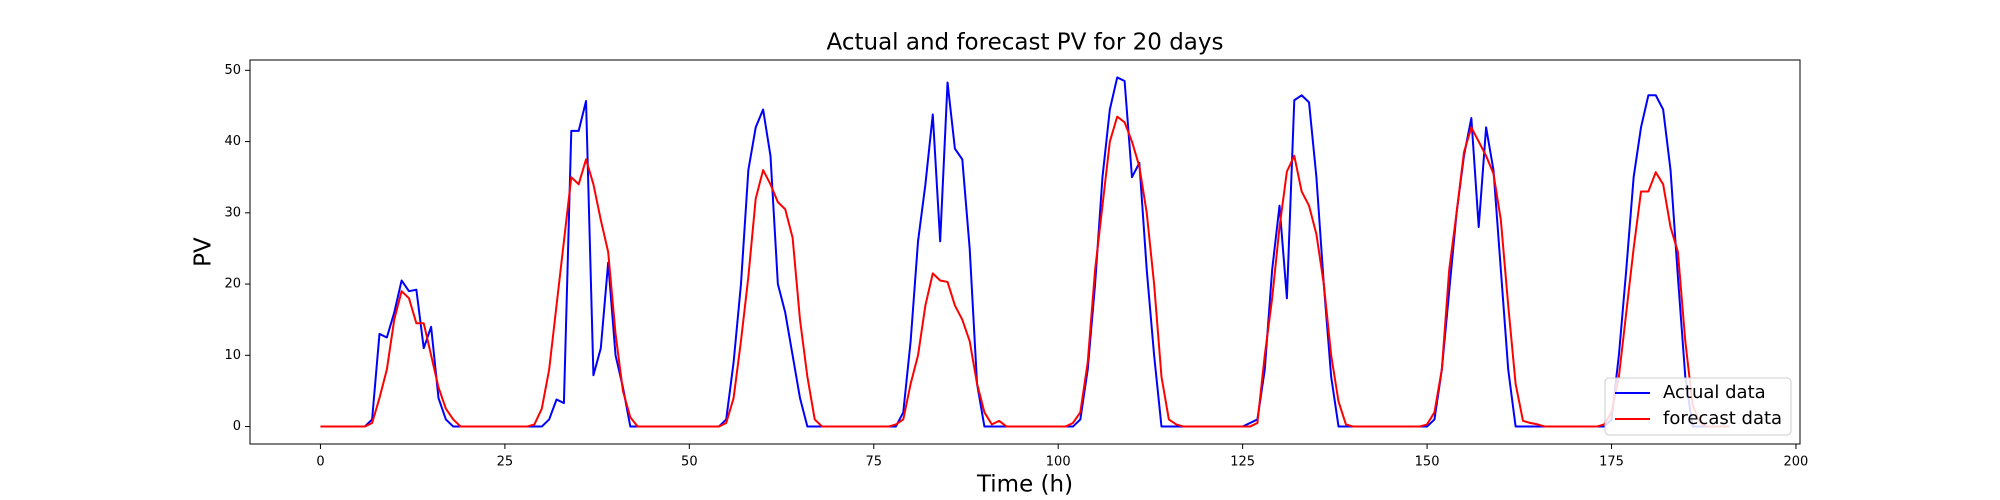  I want to click on x-tick-label: 25, so click(505, 462).